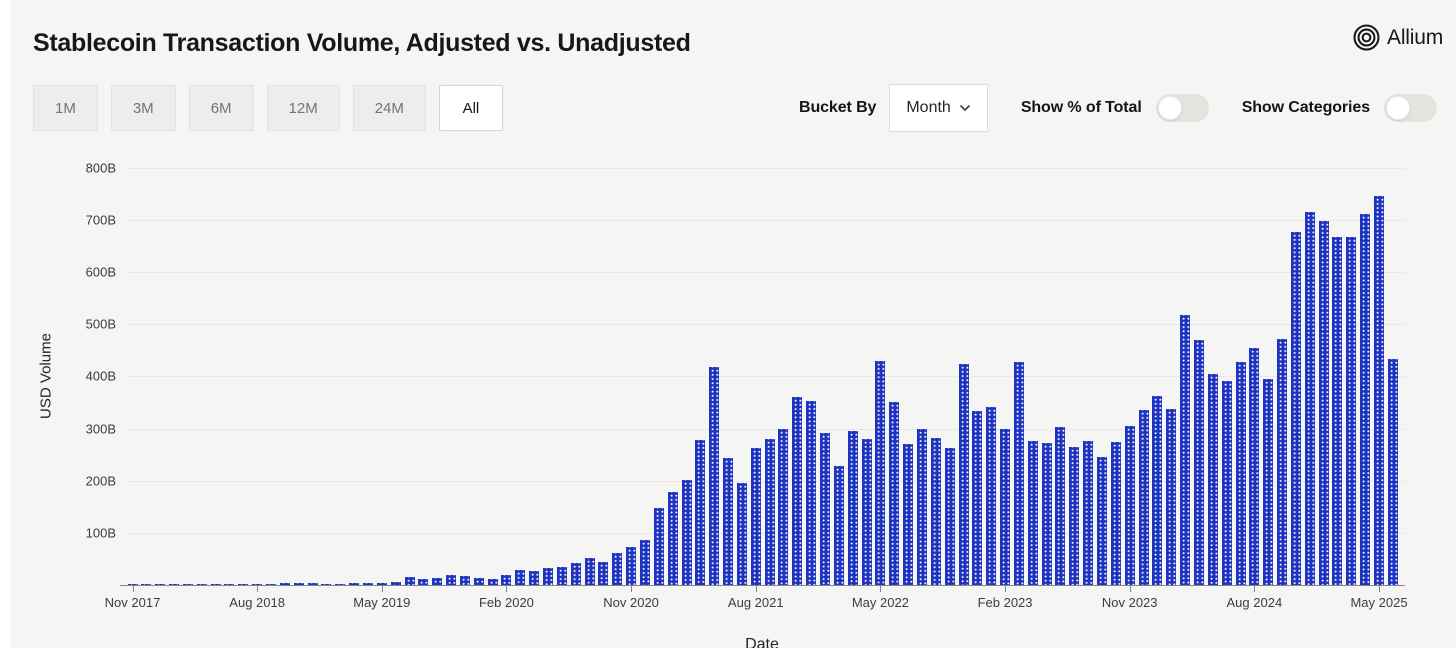  I want to click on bar-apr-2019, so click(367, 583).